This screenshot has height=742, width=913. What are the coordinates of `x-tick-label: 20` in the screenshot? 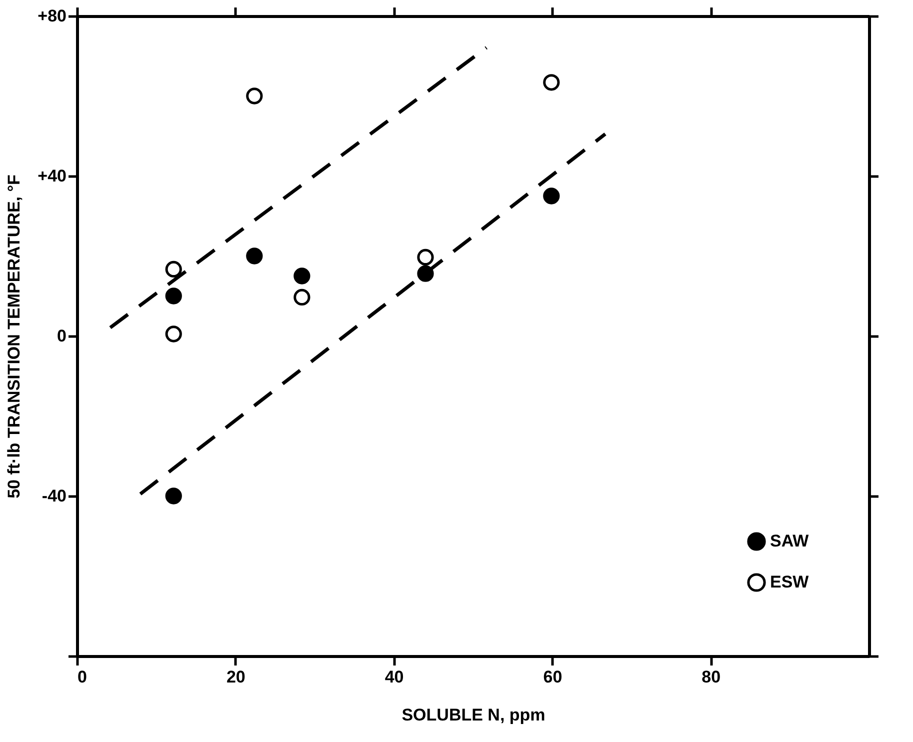 It's located at (236, 677).